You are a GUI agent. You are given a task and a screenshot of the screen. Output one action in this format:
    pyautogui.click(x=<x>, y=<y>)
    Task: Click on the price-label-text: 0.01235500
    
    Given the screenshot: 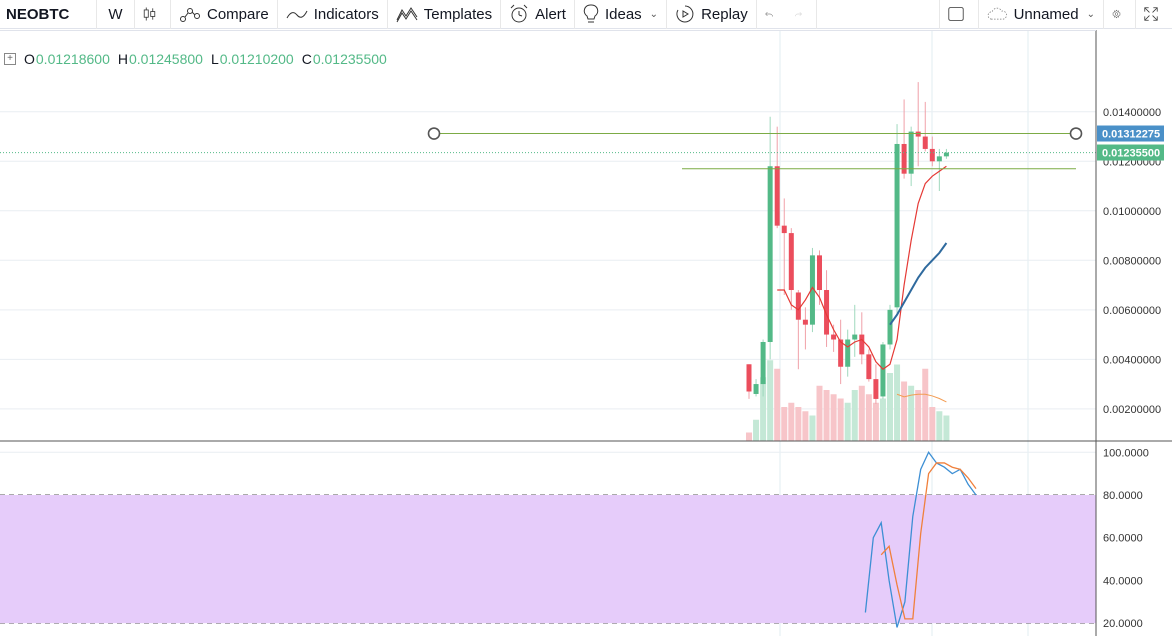 What is the action you would take?
    pyautogui.click(x=1131, y=154)
    